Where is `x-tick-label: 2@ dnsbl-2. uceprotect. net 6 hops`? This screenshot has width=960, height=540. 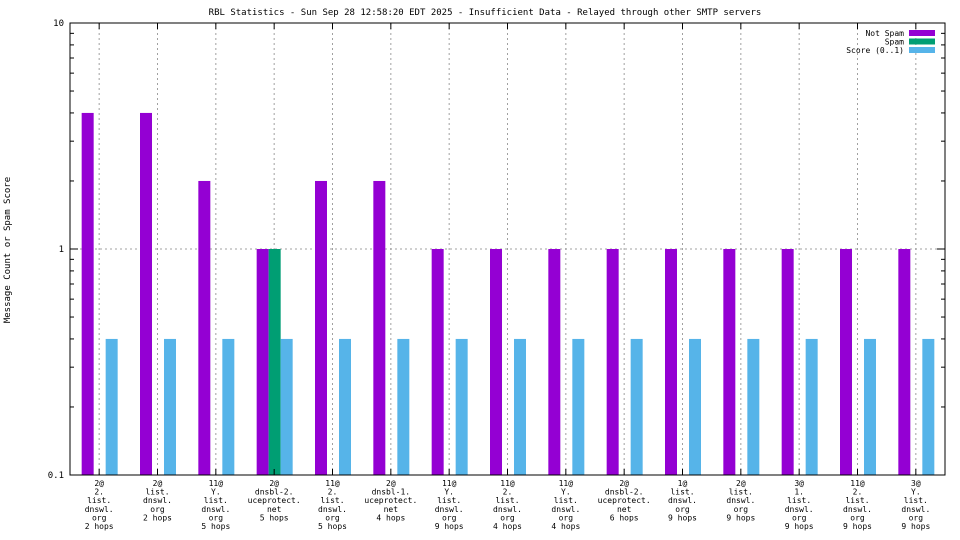
x-tick-label: 2@ dnsbl-2. uceprotect. net 6 hops is located at coordinates (624, 500).